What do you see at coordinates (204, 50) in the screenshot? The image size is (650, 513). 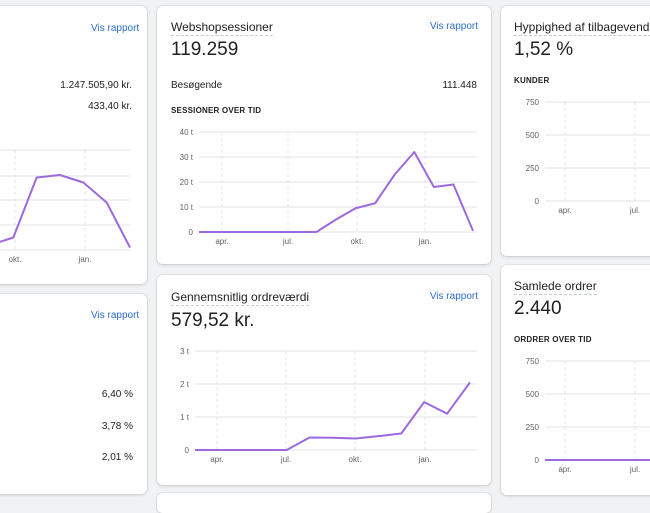 I see `sessions-value: 119.259` at bounding box center [204, 50].